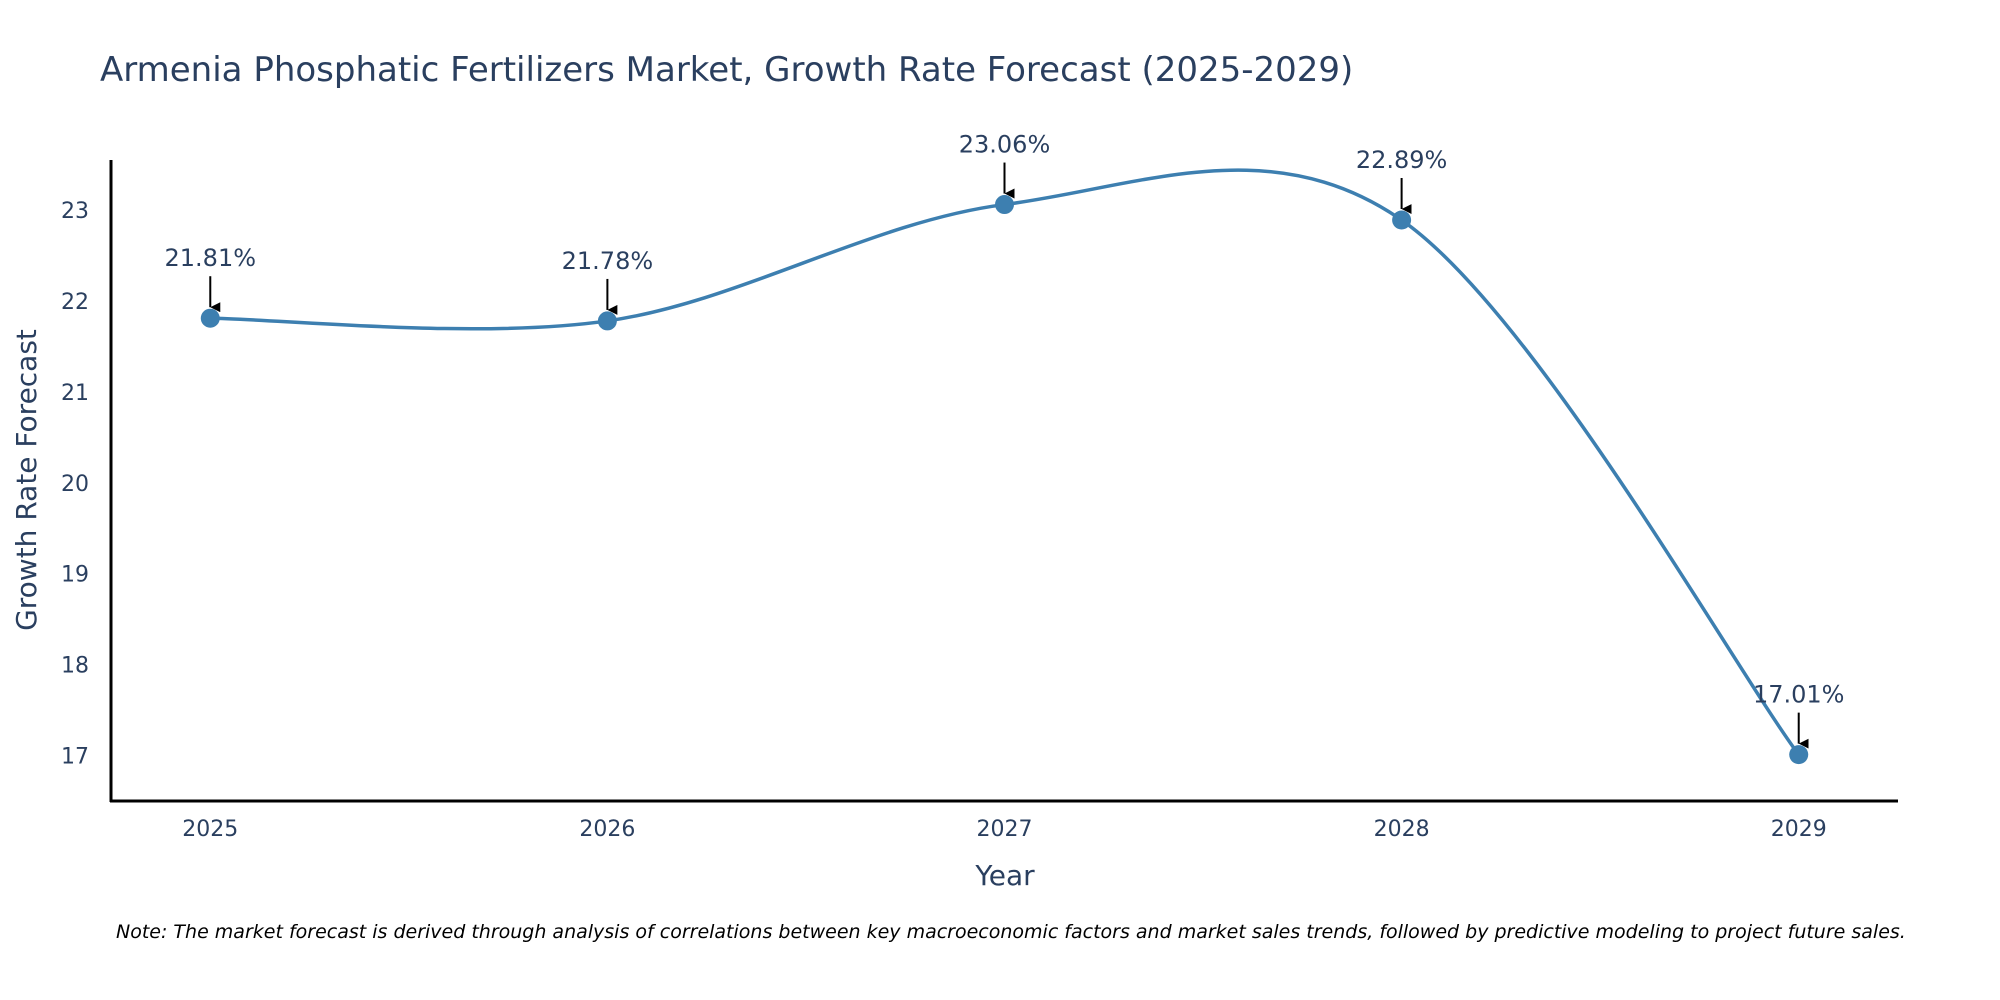 The image size is (2000, 1000). I want to click on data-point-2026, so click(607, 321).